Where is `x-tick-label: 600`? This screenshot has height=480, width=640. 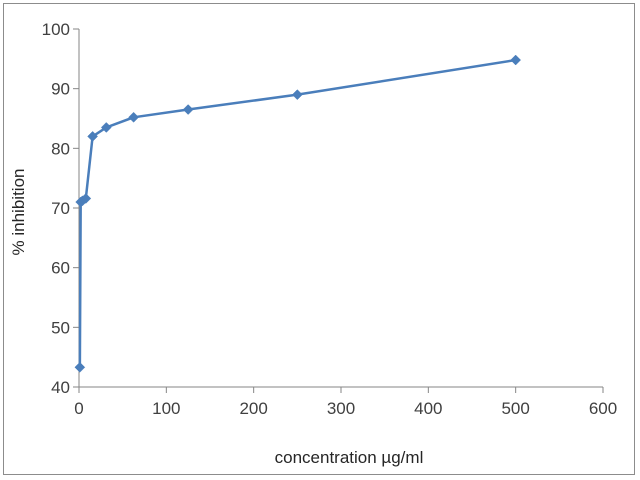 x-tick-label: 600 is located at coordinates (603, 408).